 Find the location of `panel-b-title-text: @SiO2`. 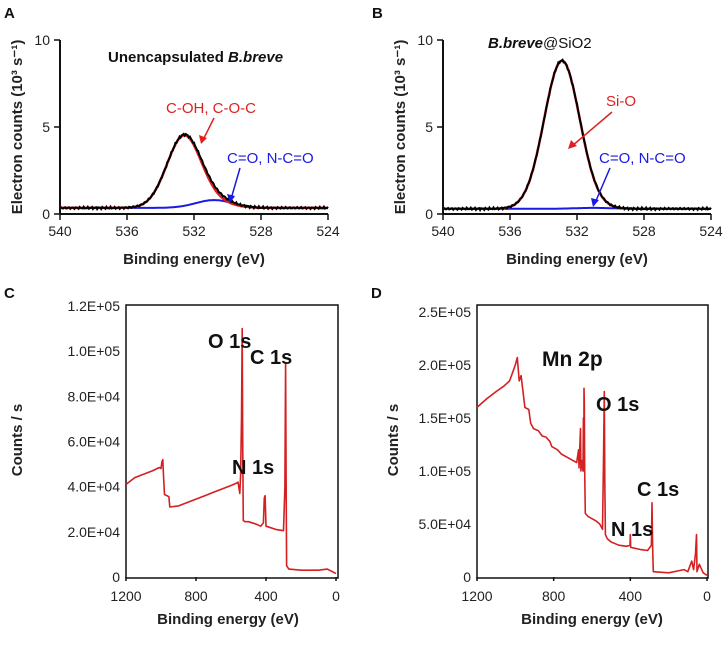

panel-b-title-text: @SiO2 is located at coordinates (567, 43).